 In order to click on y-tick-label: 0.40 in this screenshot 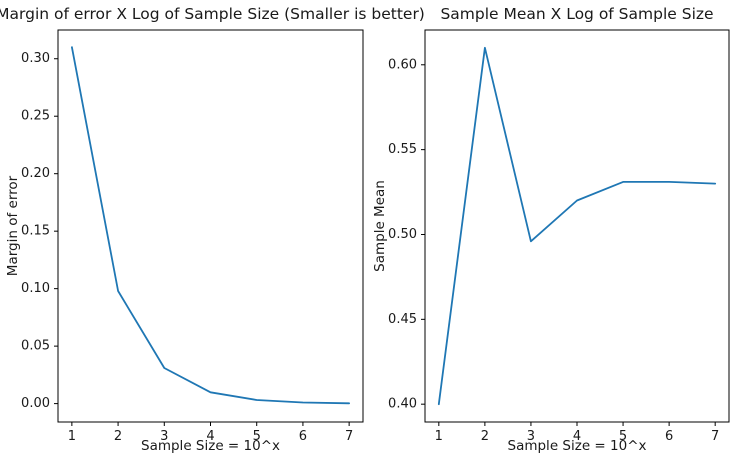, I will do `click(402, 404)`.